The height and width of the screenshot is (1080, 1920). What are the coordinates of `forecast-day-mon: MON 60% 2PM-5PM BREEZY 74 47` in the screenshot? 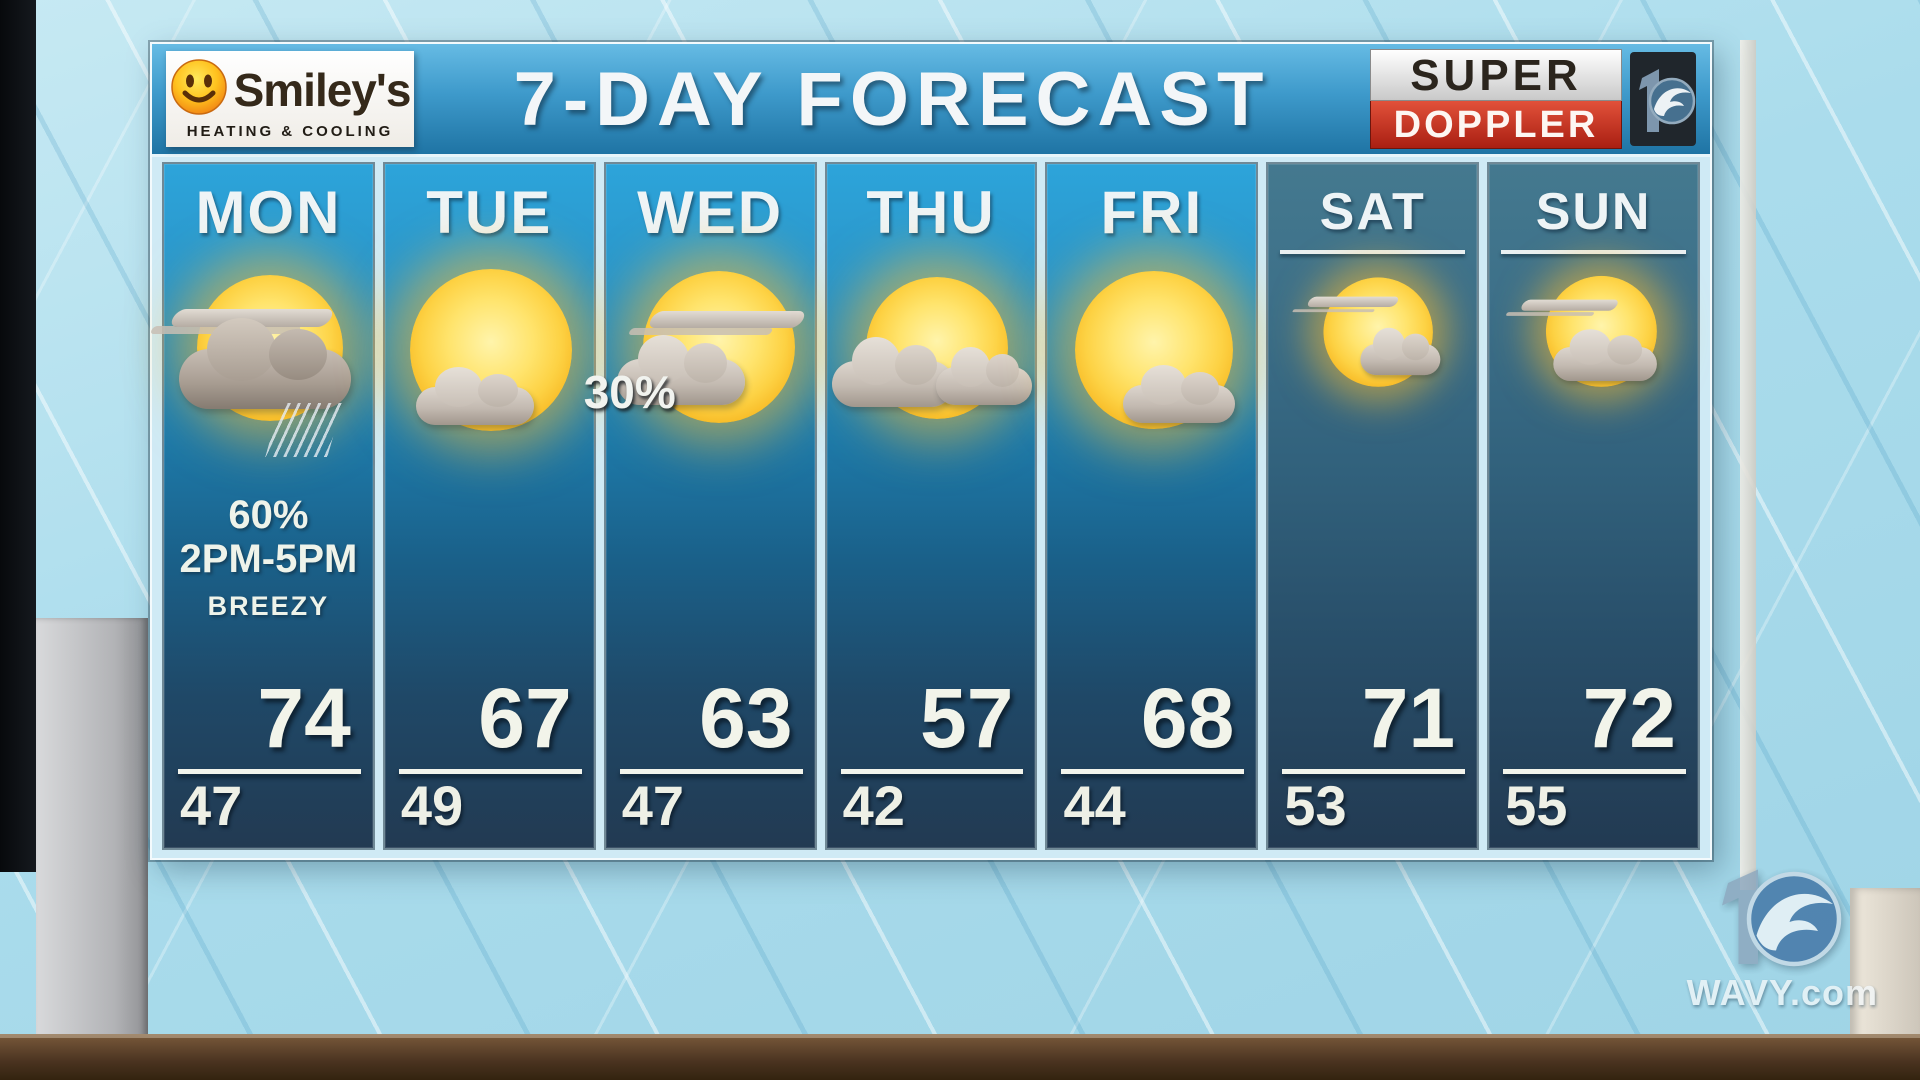 It's located at (268, 506).